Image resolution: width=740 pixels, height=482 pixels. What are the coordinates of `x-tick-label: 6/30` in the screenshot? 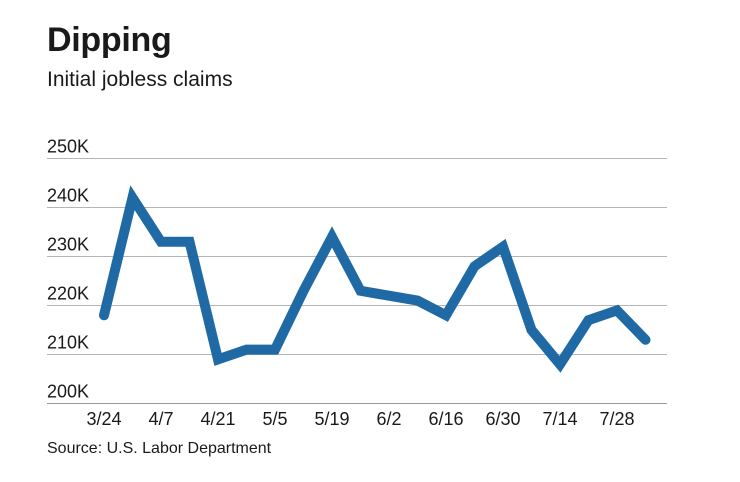 It's located at (502, 419).